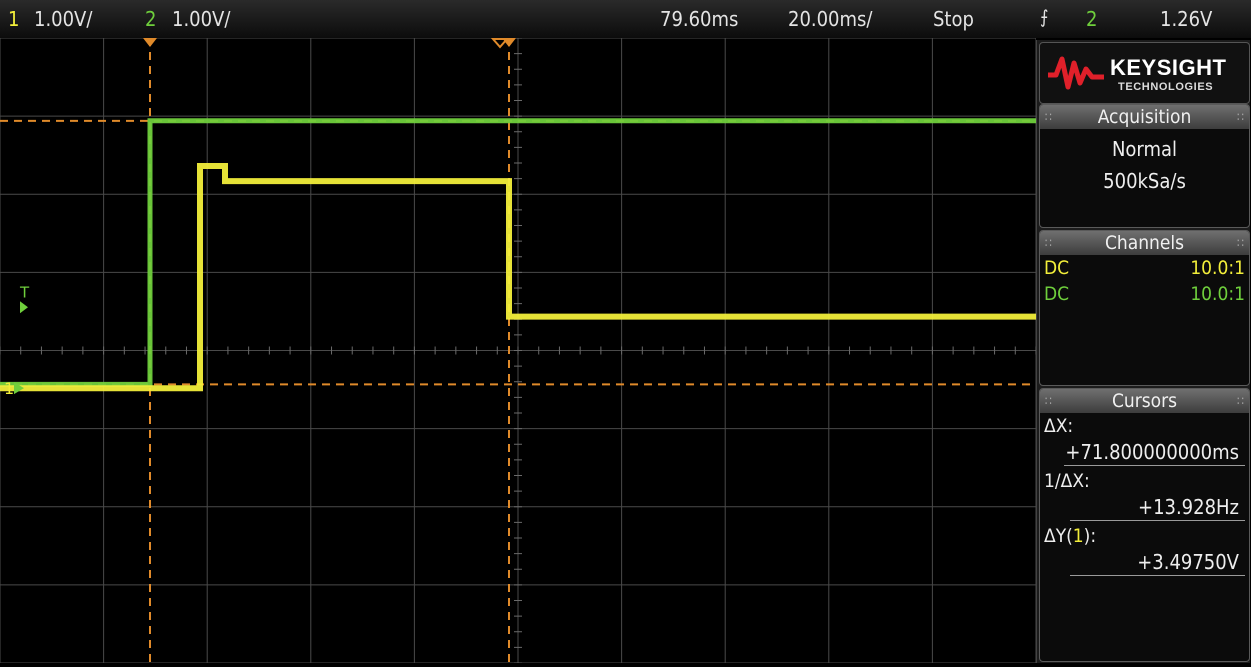  I want to click on channel-1-coupling: DC, so click(1057, 268).